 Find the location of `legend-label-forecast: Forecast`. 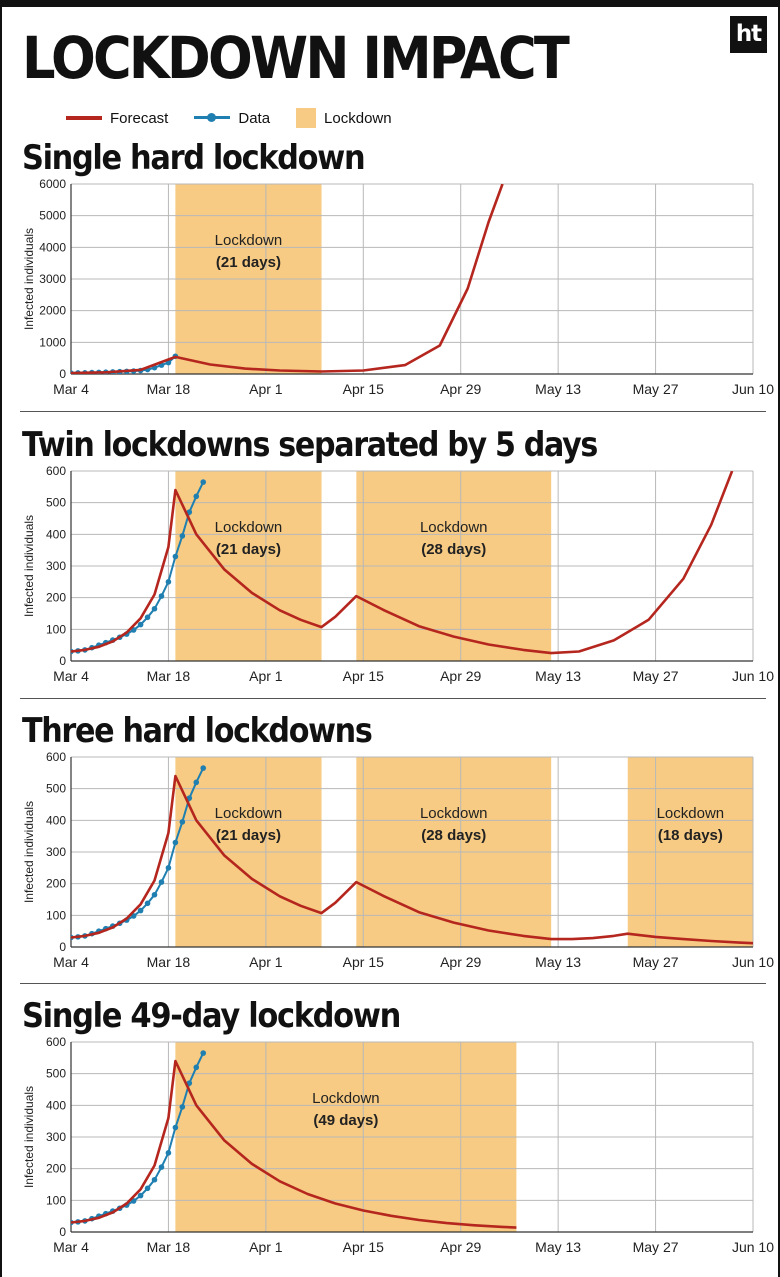

legend-label-forecast: Forecast is located at coordinates (139, 118).